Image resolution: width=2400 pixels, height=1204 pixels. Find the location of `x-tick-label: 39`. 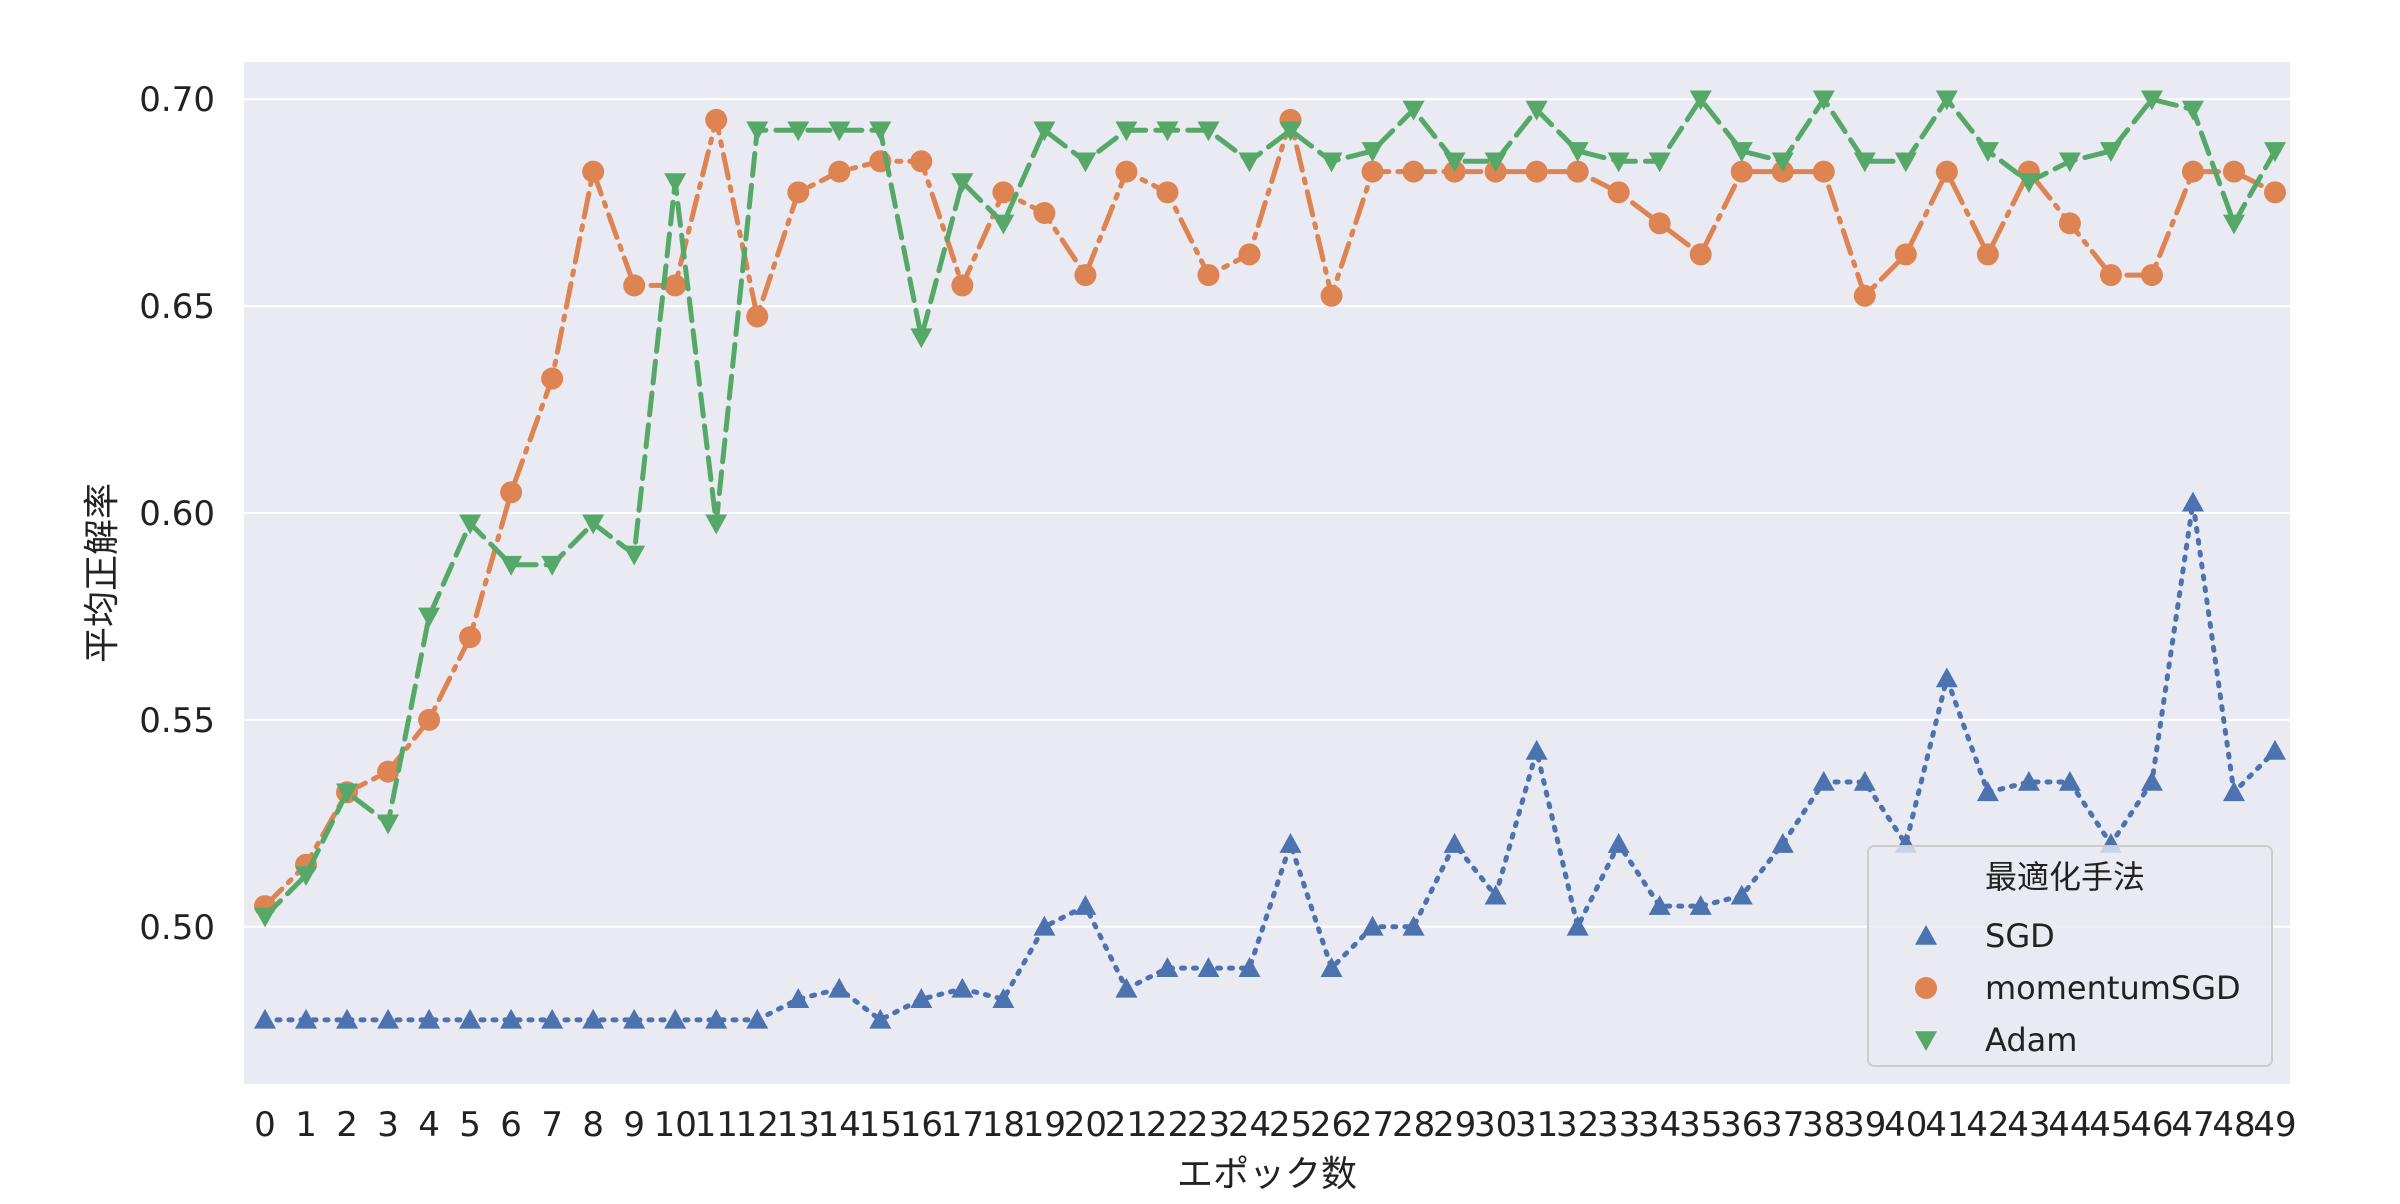

x-tick-label: 39 is located at coordinates (1864, 1125).